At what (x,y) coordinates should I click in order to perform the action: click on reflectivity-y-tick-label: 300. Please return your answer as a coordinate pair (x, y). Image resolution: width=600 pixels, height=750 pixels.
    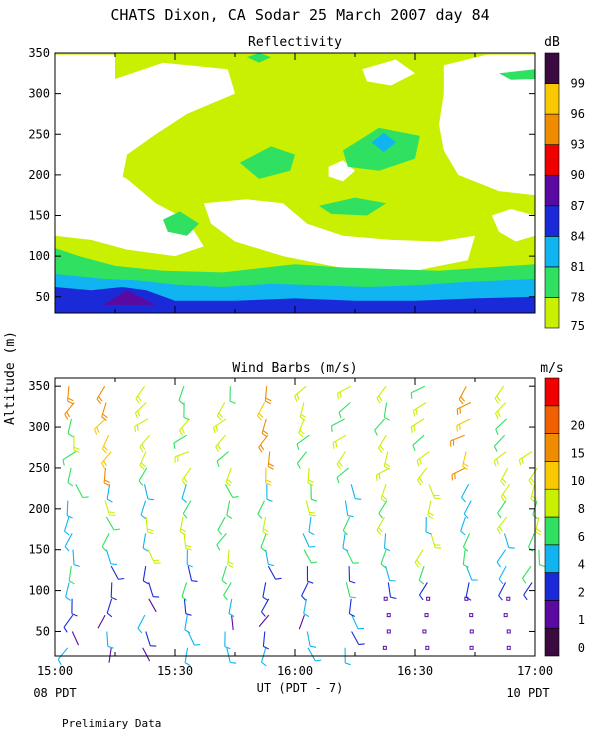
    Looking at the image, I should click on (39, 94).